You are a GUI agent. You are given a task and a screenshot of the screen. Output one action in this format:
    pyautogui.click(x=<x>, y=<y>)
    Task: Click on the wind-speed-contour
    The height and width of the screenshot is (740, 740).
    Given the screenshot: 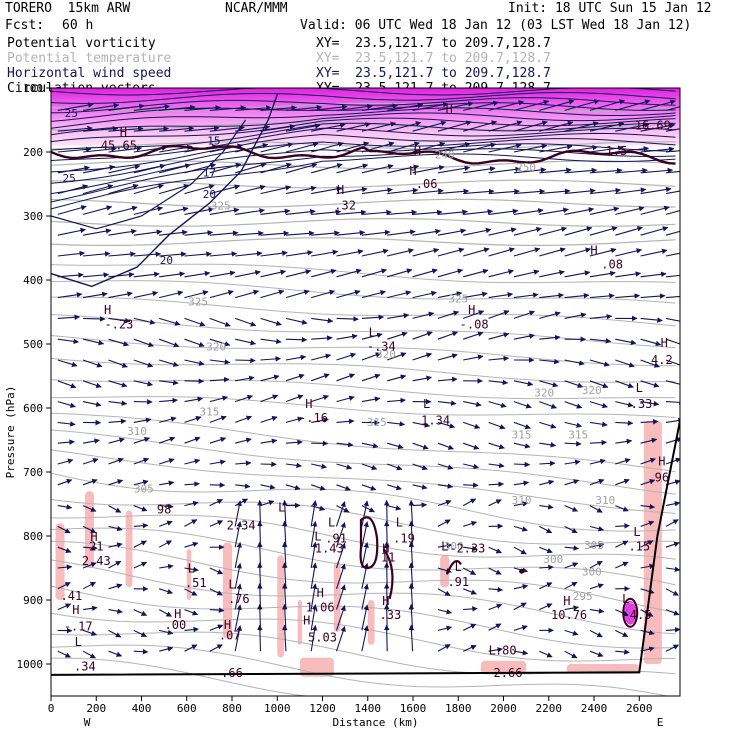 What is the action you would take?
    pyautogui.click(x=363, y=92)
    